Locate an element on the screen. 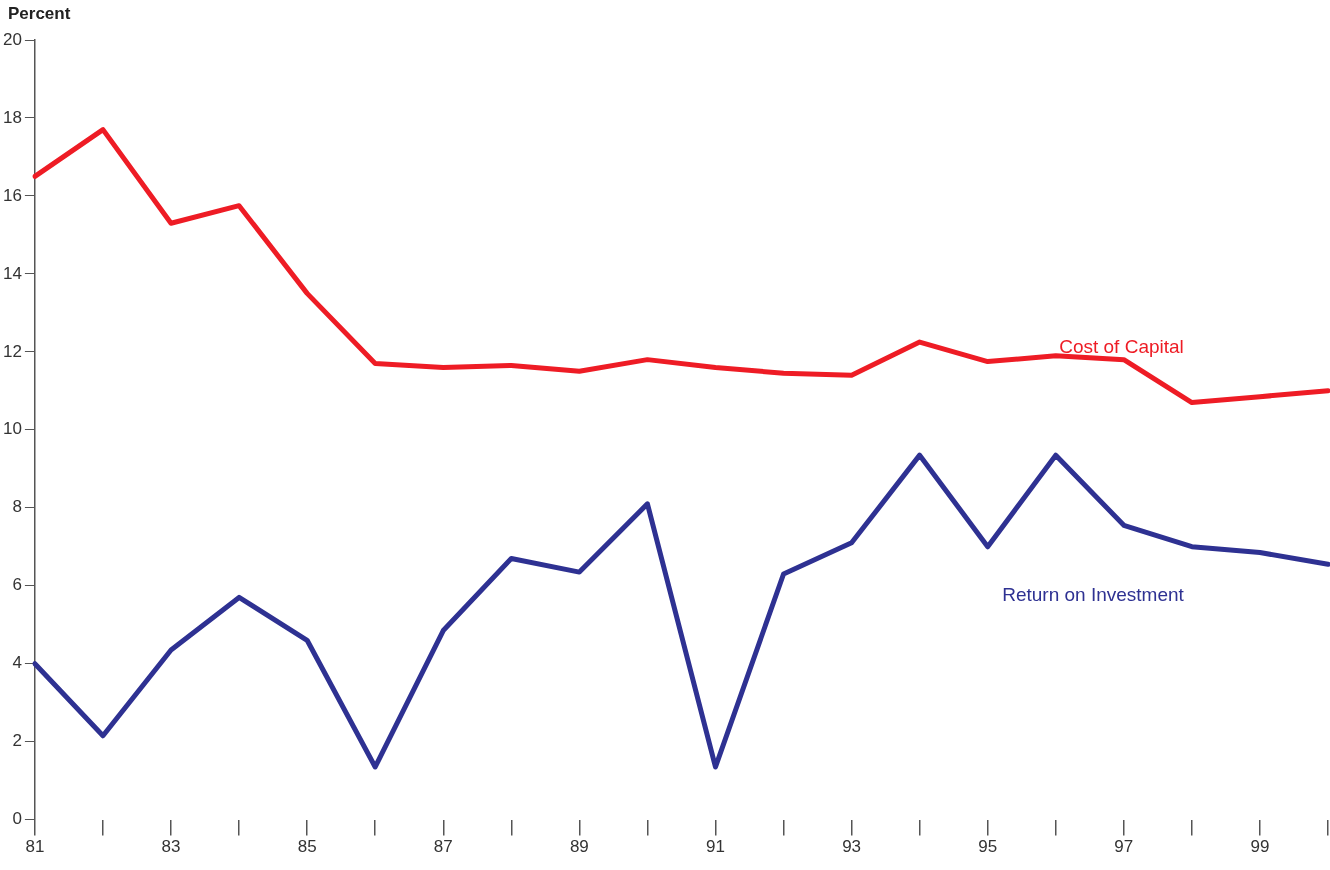 This screenshot has width=1330, height=870. y-tick-label: 8 is located at coordinates (17, 507).